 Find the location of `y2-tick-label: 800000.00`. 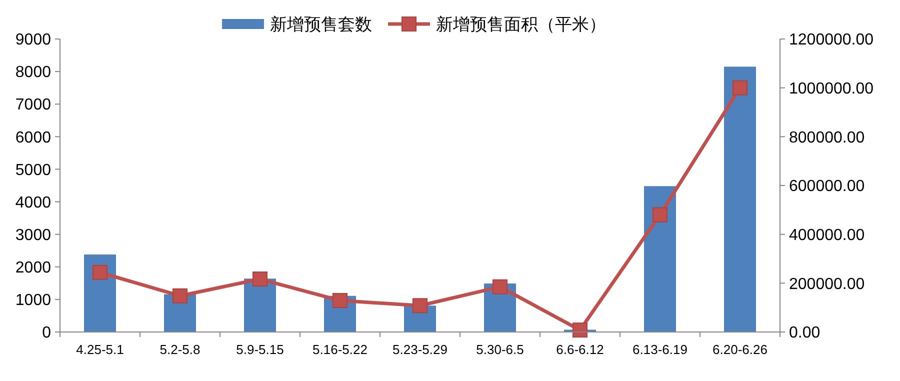

y2-tick-label: 800000.00 is located at coordinates (827, 137).